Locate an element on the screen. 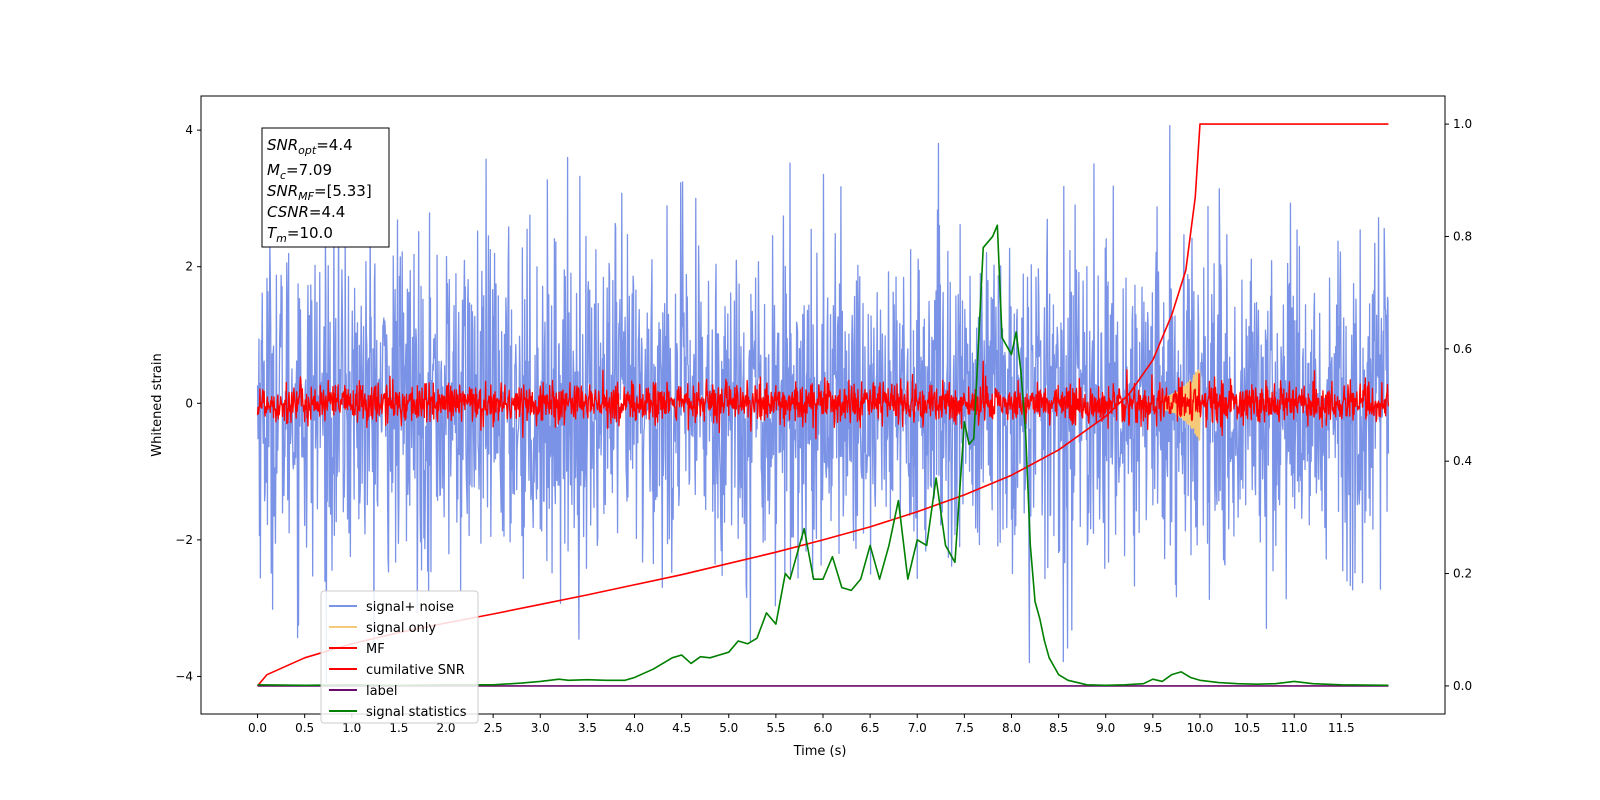  y-axis-label: Whitened strain is located at coordinates (157, 404).